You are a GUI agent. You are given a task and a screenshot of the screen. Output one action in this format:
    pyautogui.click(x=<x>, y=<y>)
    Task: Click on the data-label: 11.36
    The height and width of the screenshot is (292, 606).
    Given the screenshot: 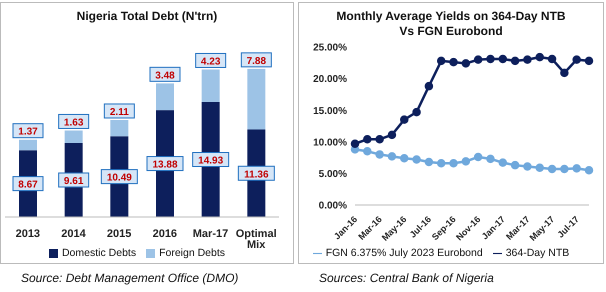 What is the action you would take?
    pyautogui.click(x=256, y=174)
    